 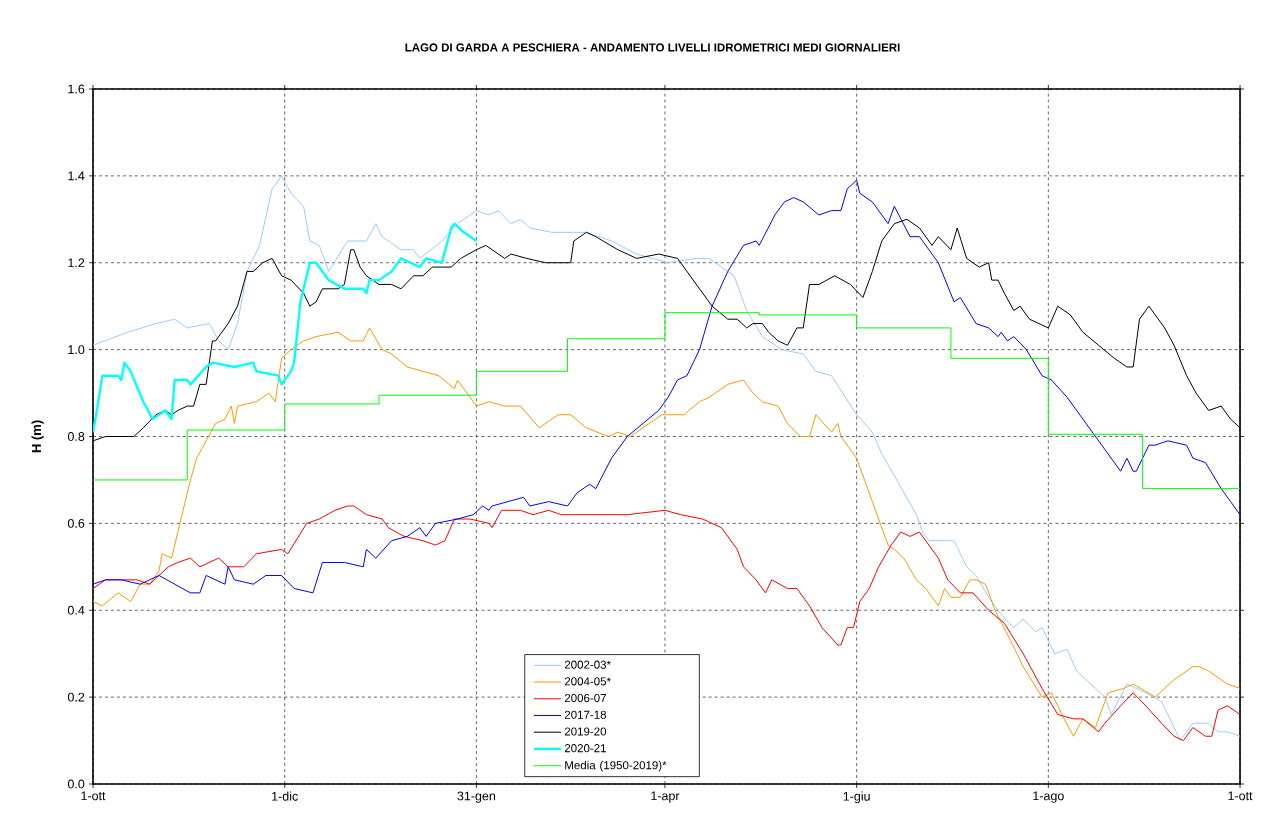 I want to click on y-tick-label: 0.4, so click(x=76, y=610).